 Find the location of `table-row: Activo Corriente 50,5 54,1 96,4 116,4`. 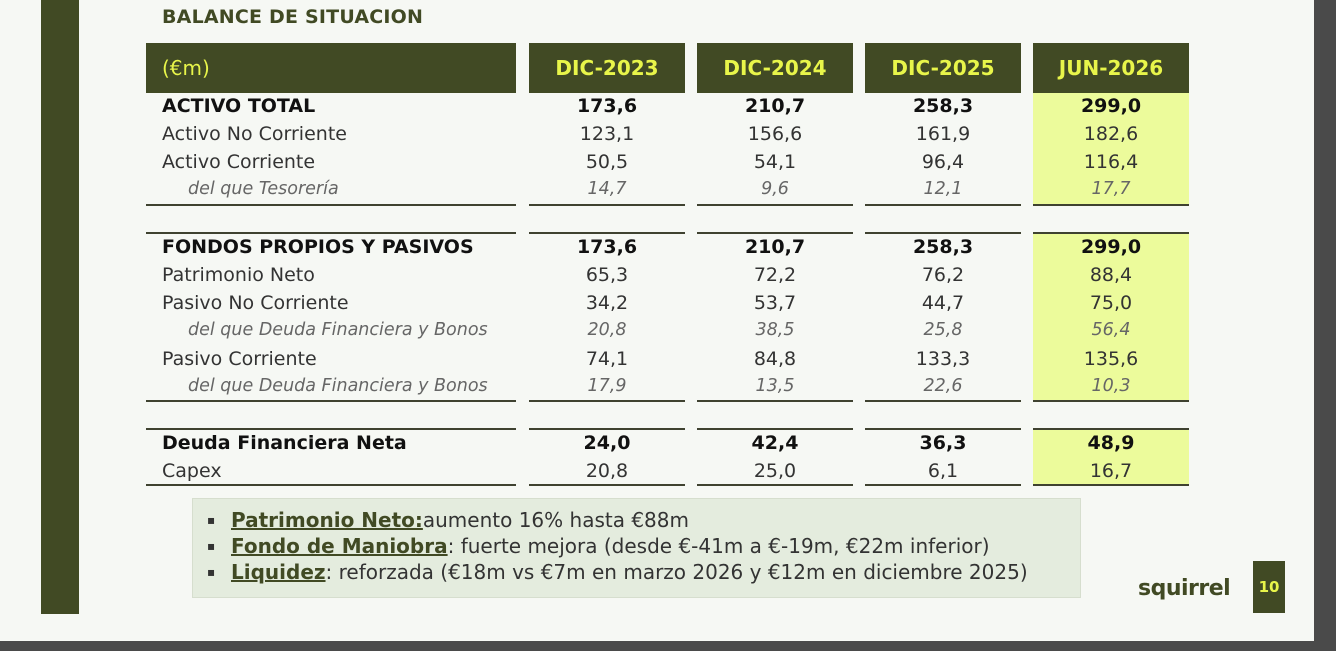

table-row: Activo Corriente 50,5 54,1 96,4 116,4 is located at coordinates (668, 162).